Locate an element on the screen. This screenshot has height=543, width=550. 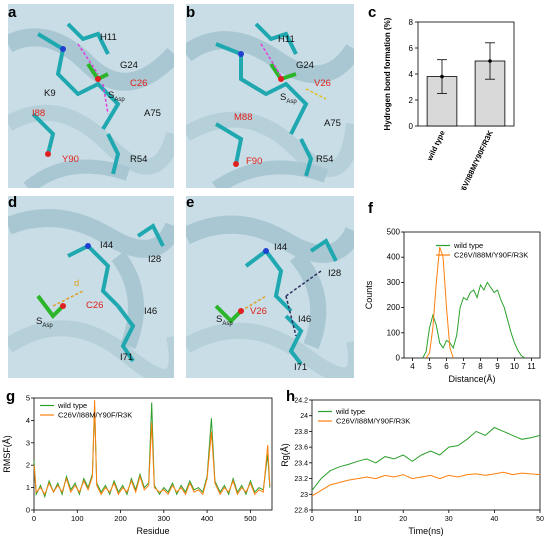
protein-structure-e is located at coordinates (270, 296).